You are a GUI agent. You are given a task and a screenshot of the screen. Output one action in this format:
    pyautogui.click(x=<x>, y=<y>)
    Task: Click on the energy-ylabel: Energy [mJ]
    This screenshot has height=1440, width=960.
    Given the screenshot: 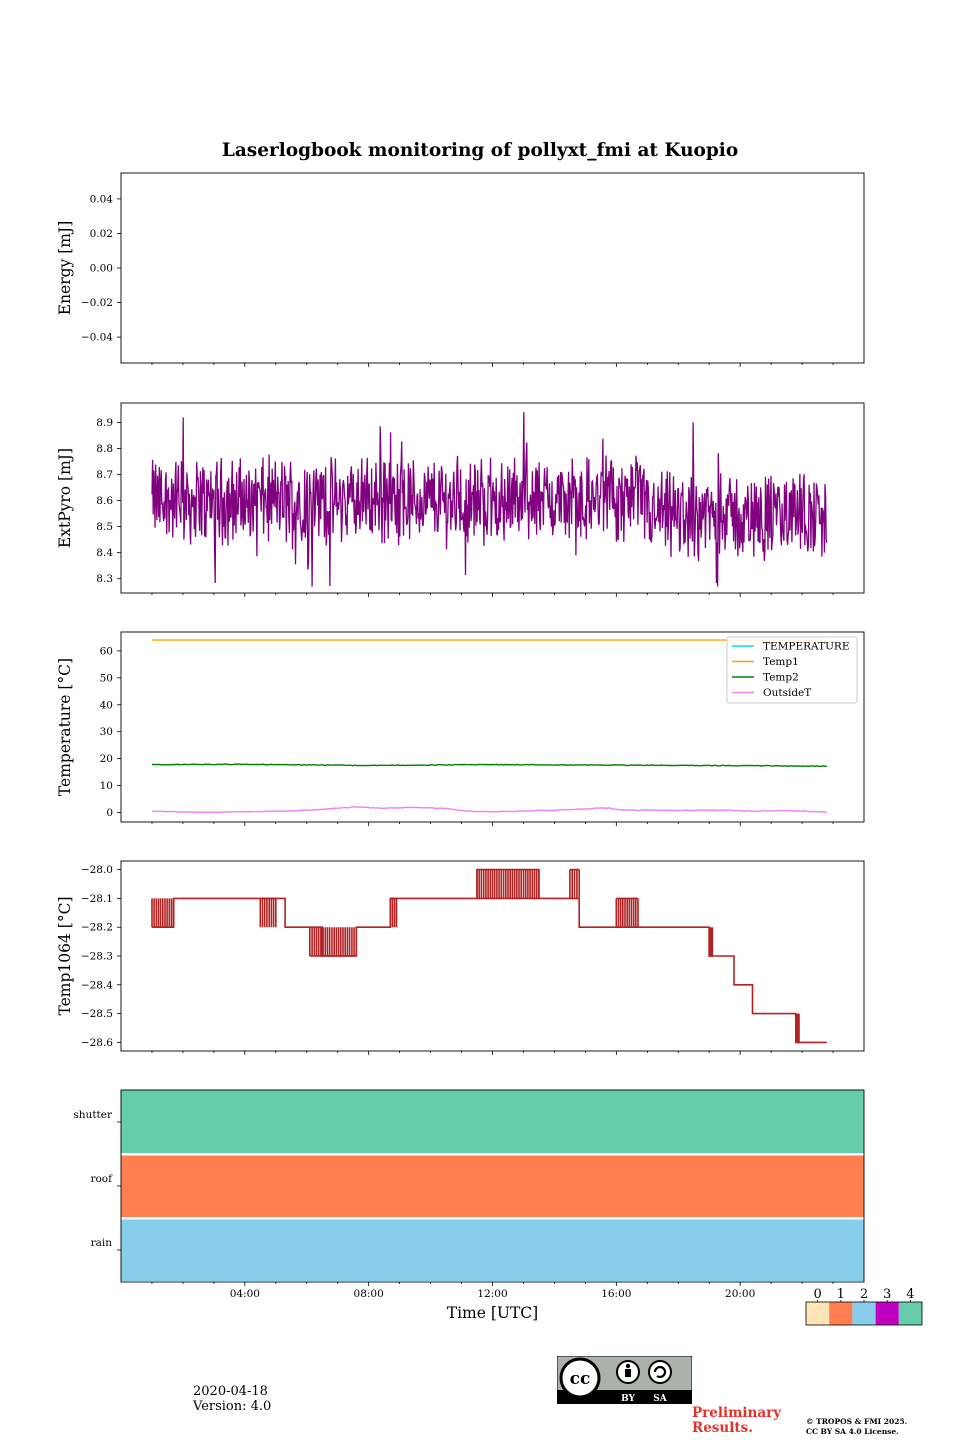 What is the action you would take?
    pyautogui.click(x=65, y=268)
    